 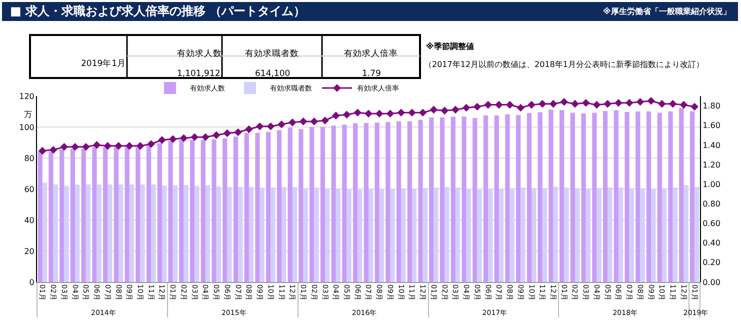 I want to click on text: ※季節調整値, so click(x=450, y=46).